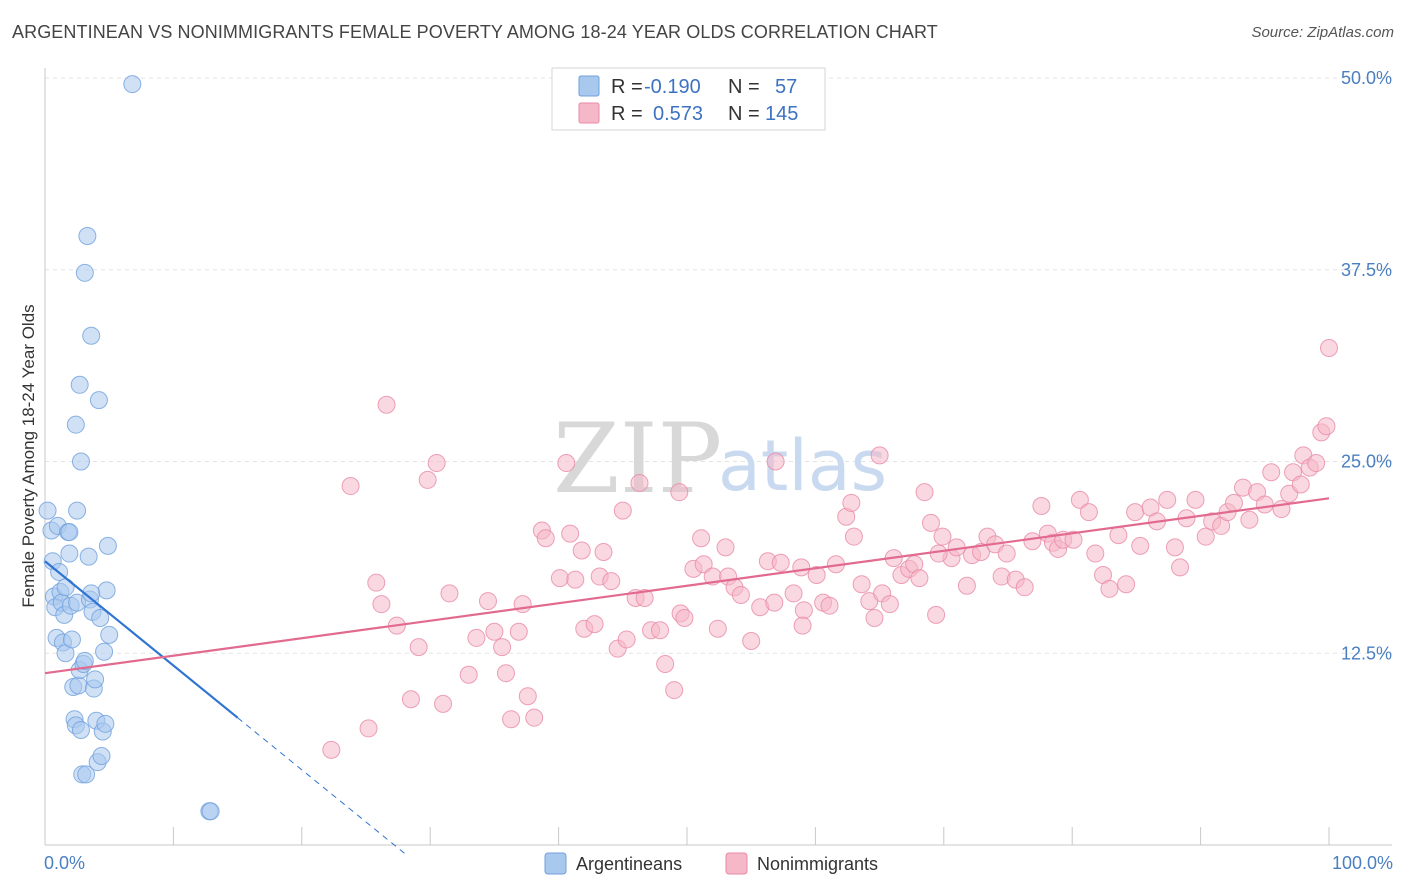 This screenshot has width=1406, height=892. Describe the element at coordinates (781, 114) in the screenshot. I see `legend-n-value-2: 145` at that location.